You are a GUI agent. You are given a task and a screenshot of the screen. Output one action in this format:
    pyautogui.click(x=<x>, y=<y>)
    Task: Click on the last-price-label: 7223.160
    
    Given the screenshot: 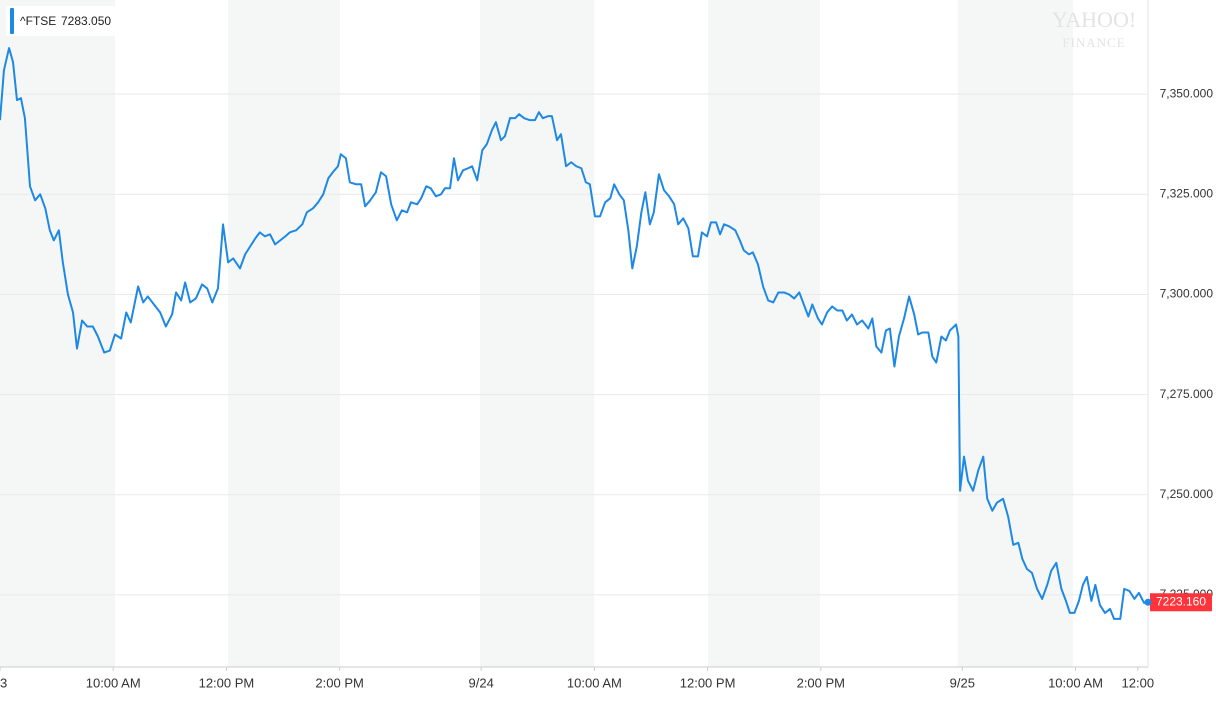 What is the action you would take?
    pyautogui.click(x=1181, y=601)
    